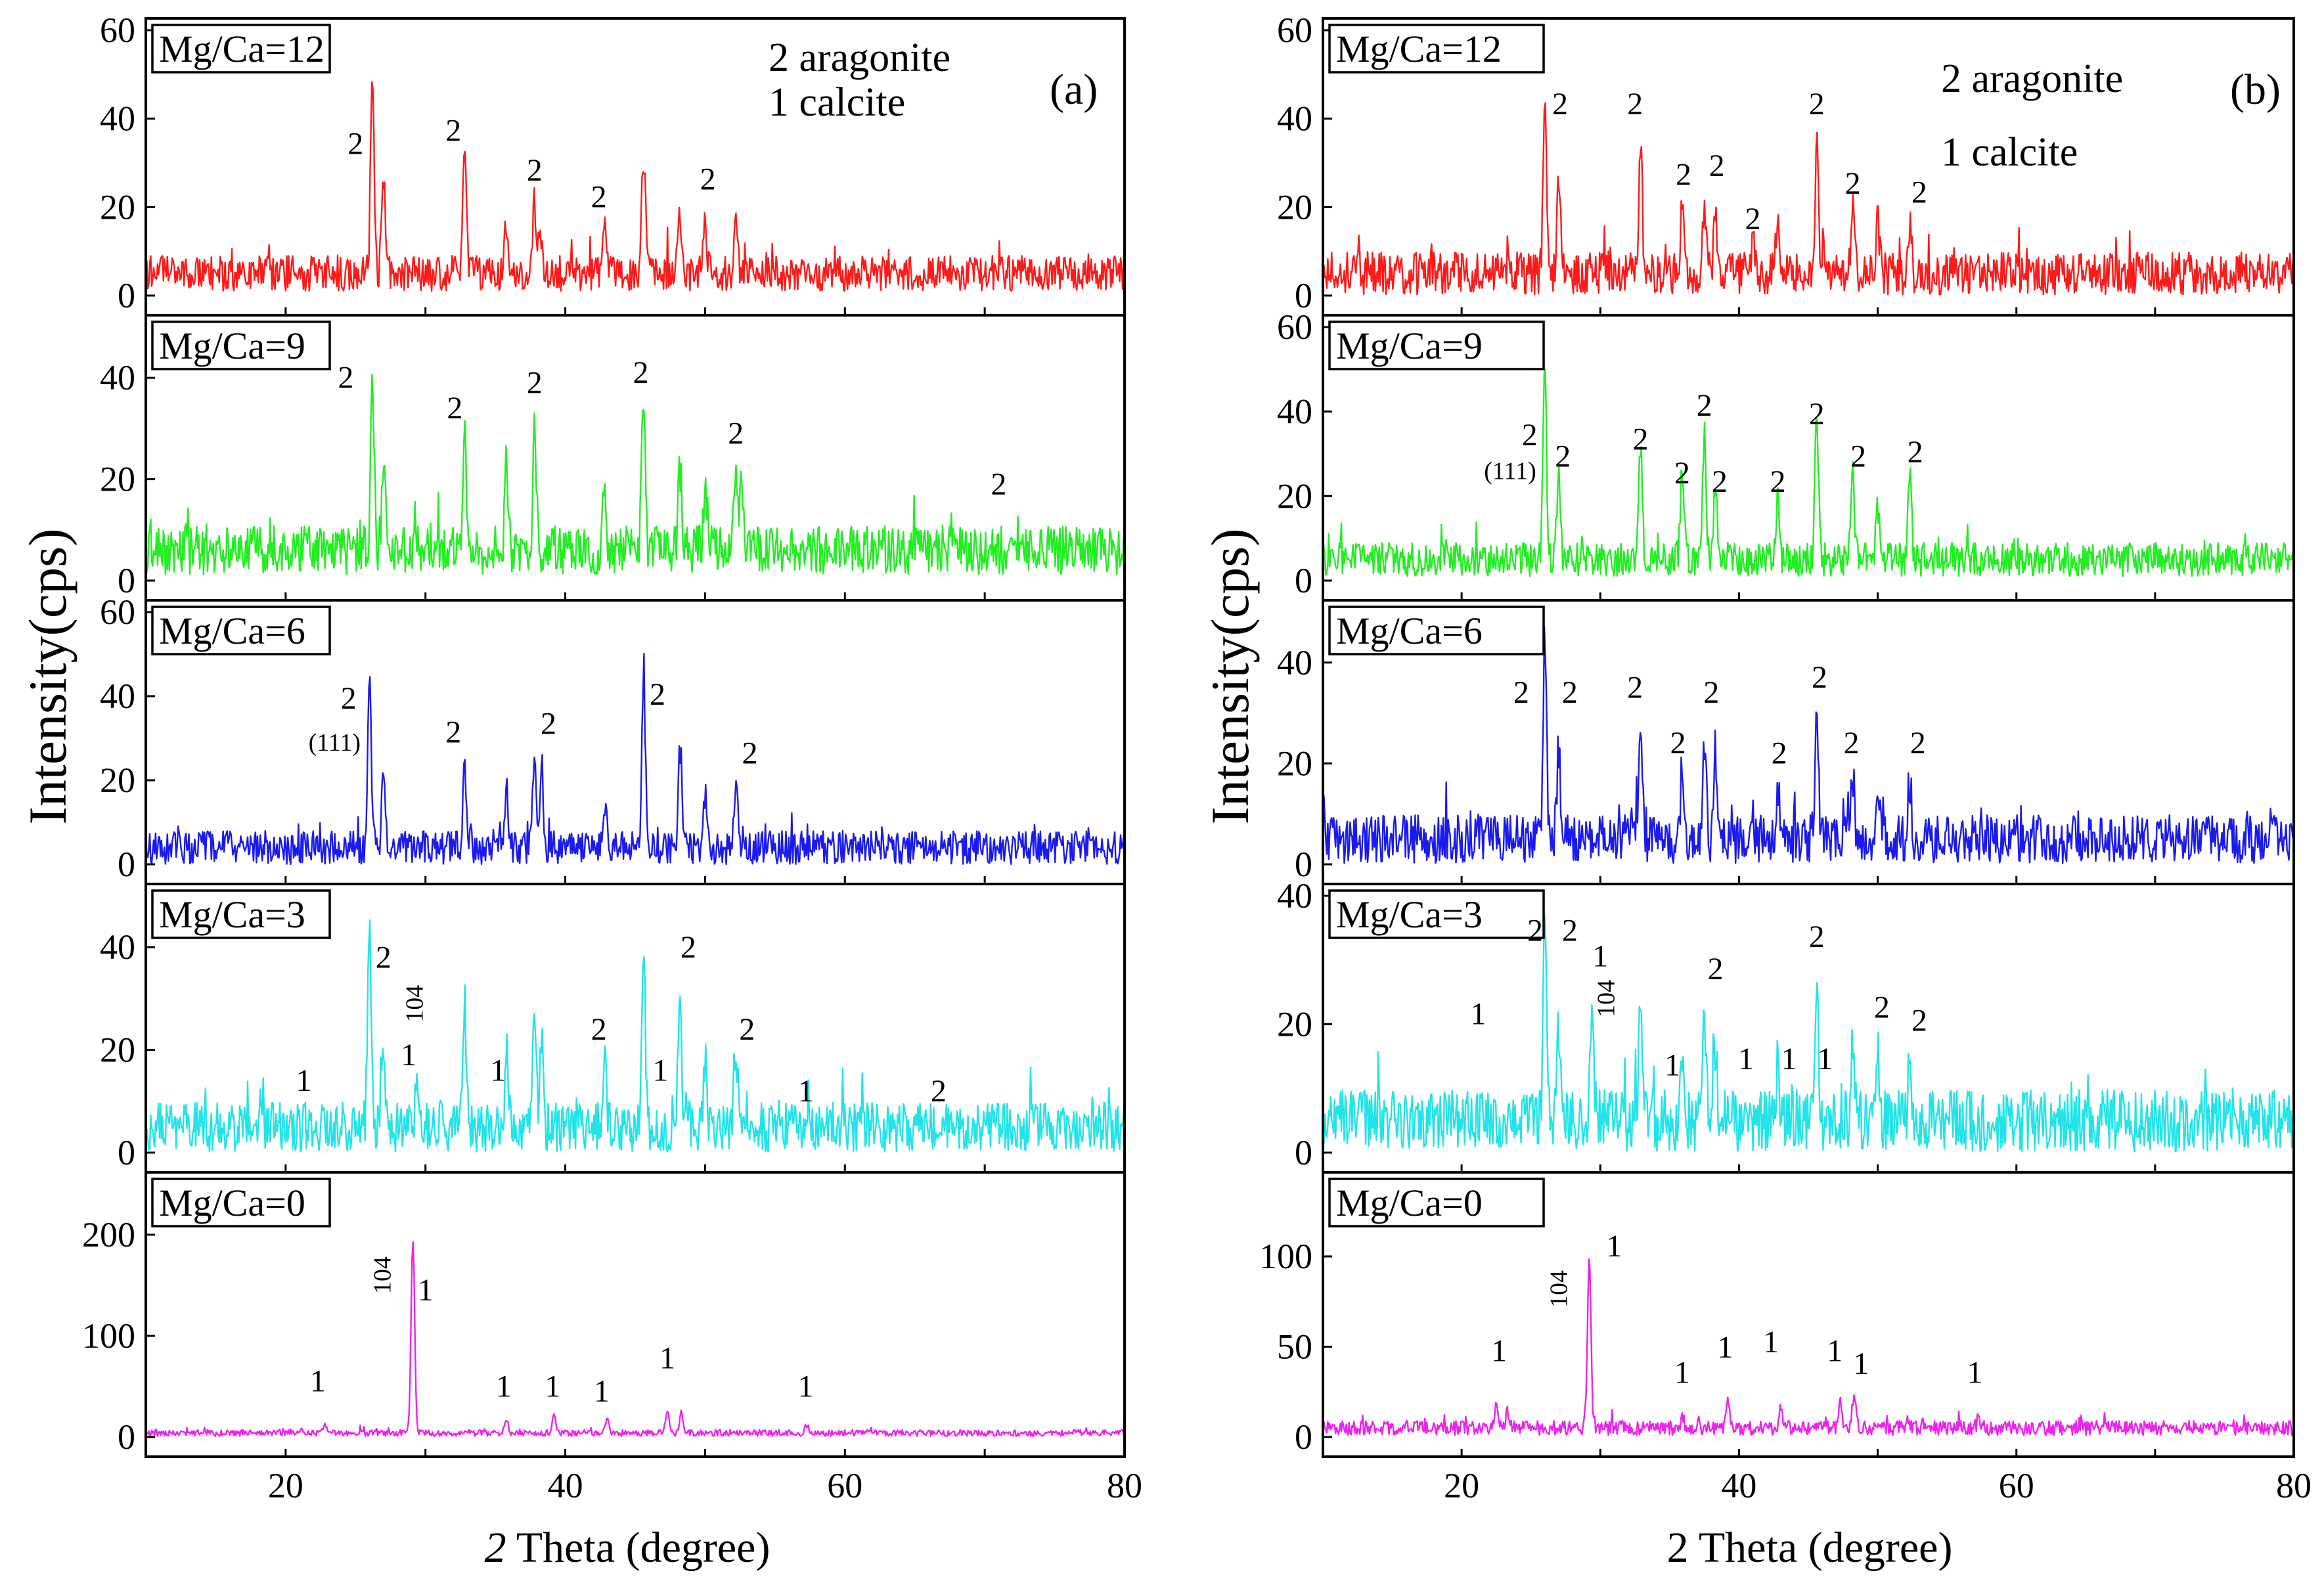 The image size is (2324, 1592). Describe the element at coordinates (117, 612) in the screenshot. I see `y-tick-label: 60` at that location.